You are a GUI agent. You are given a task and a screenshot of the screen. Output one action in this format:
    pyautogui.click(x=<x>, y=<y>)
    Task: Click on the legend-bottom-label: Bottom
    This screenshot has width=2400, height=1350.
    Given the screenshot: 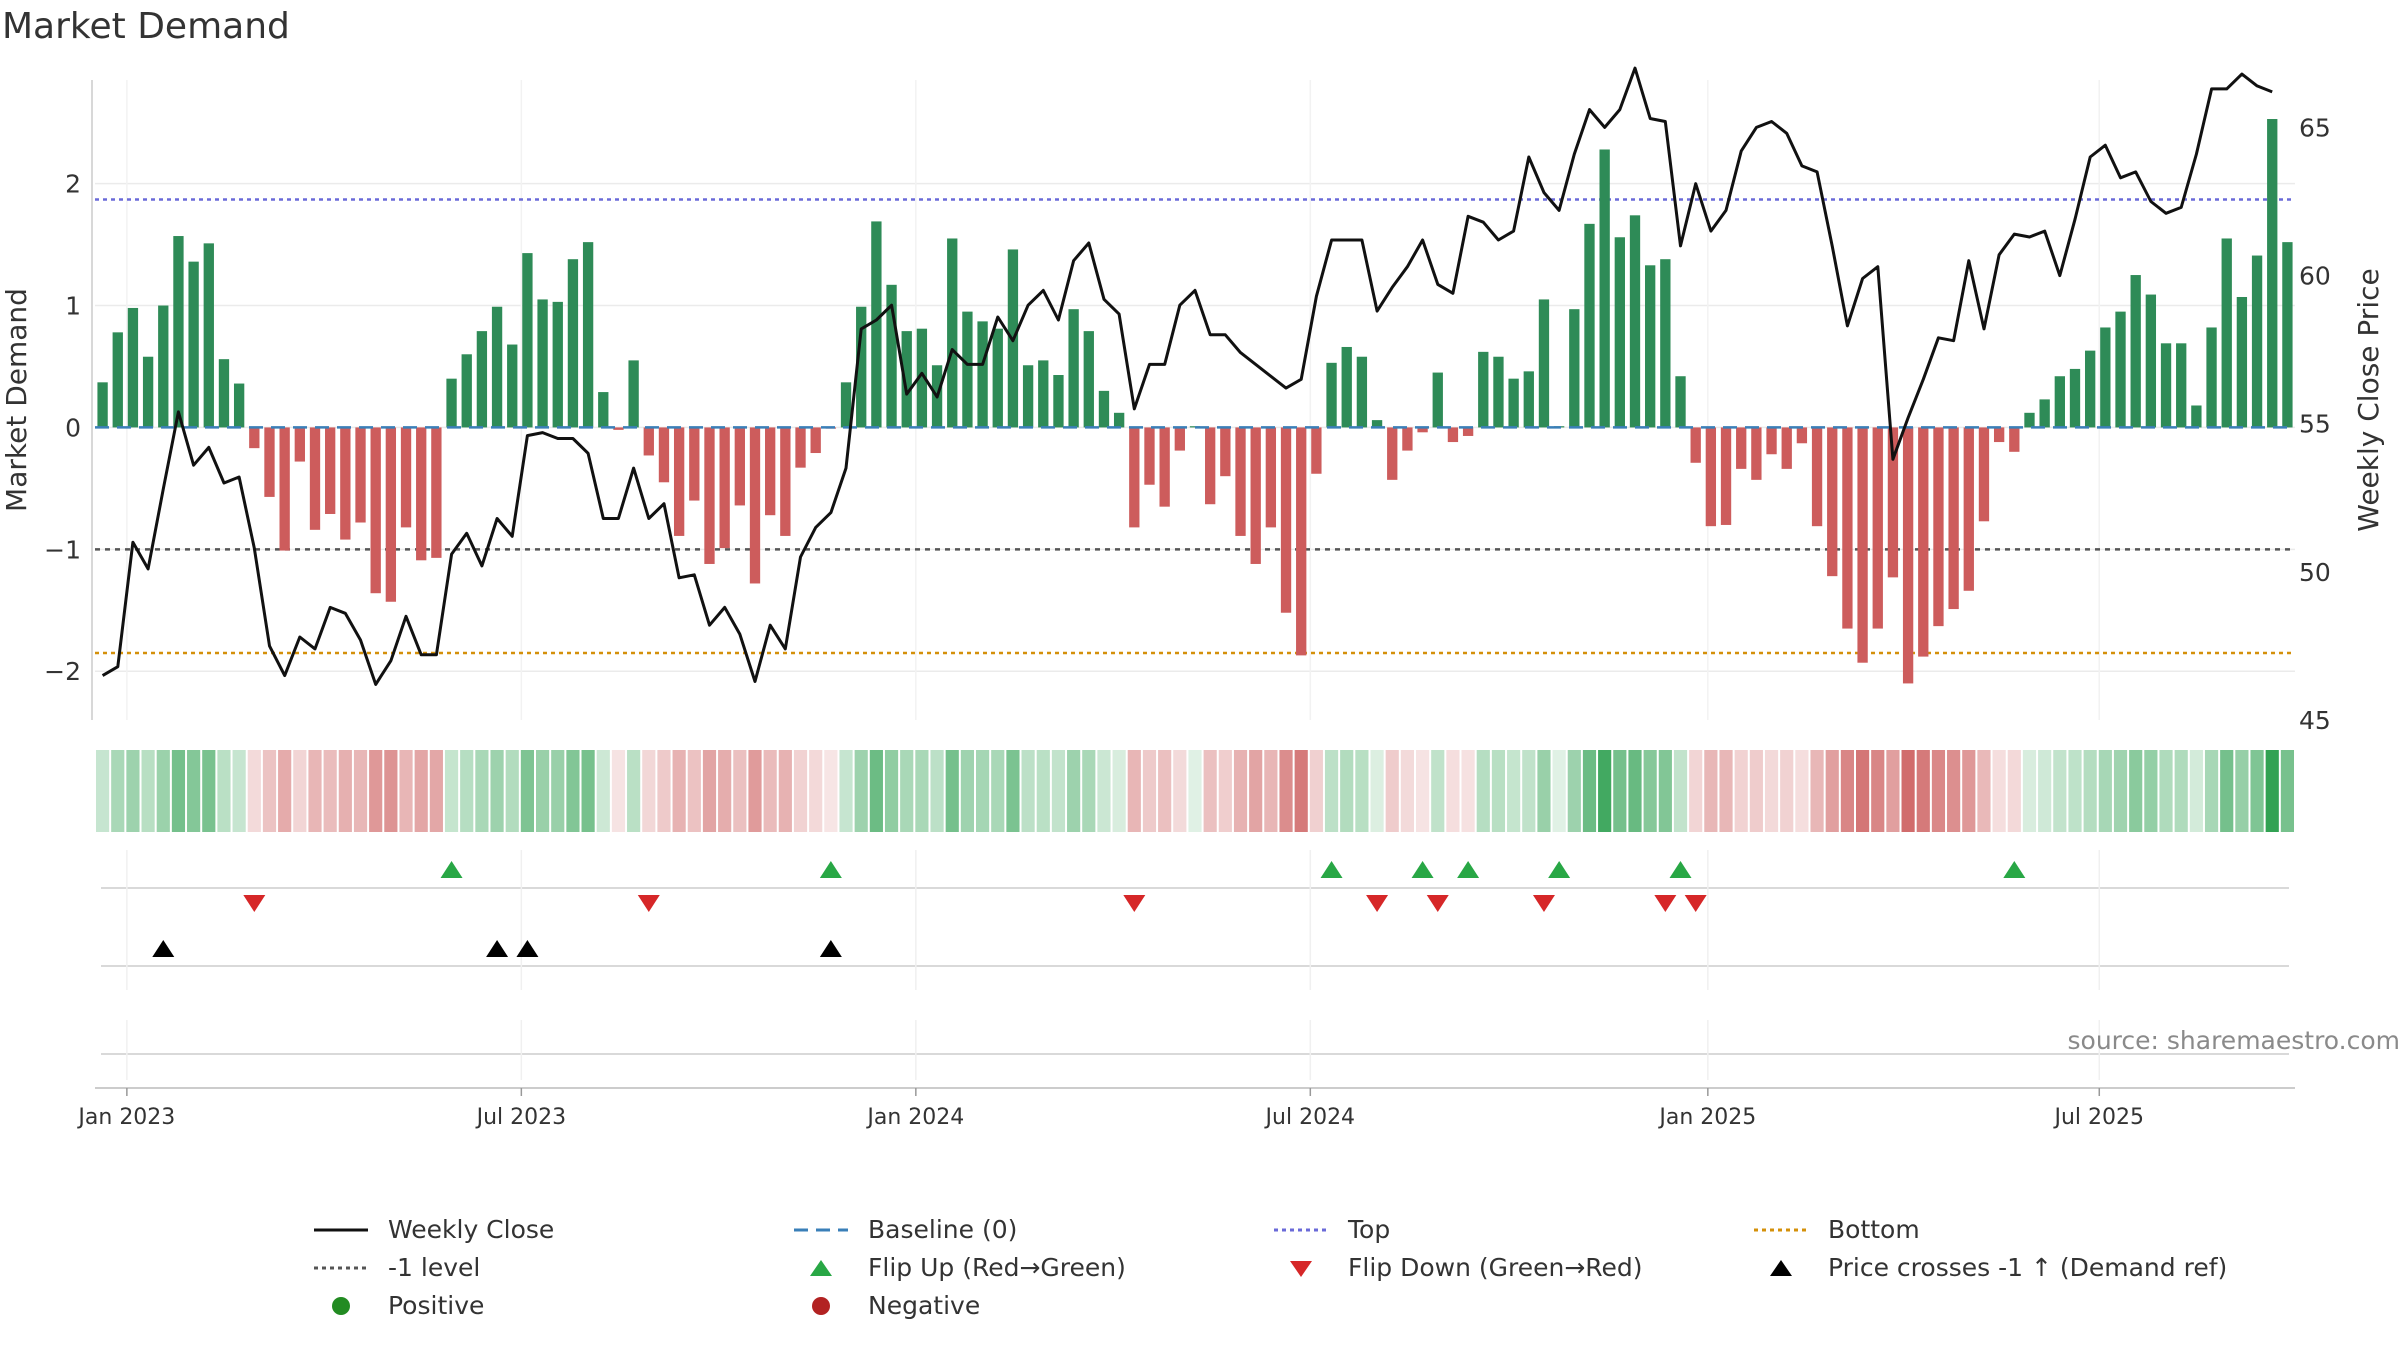 What is the action you would take?
    pyautogui.click(x=1874, y=1229)
    